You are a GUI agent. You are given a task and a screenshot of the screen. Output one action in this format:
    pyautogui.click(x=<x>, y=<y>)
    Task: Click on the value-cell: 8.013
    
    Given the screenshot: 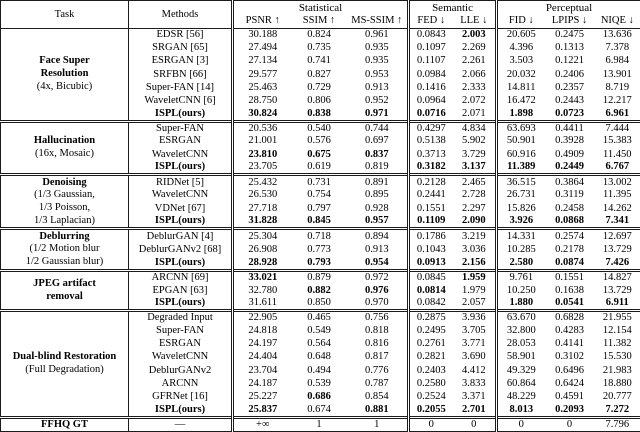 What is the action you would take?
    pyautogui.click(x=520, y=410)
    